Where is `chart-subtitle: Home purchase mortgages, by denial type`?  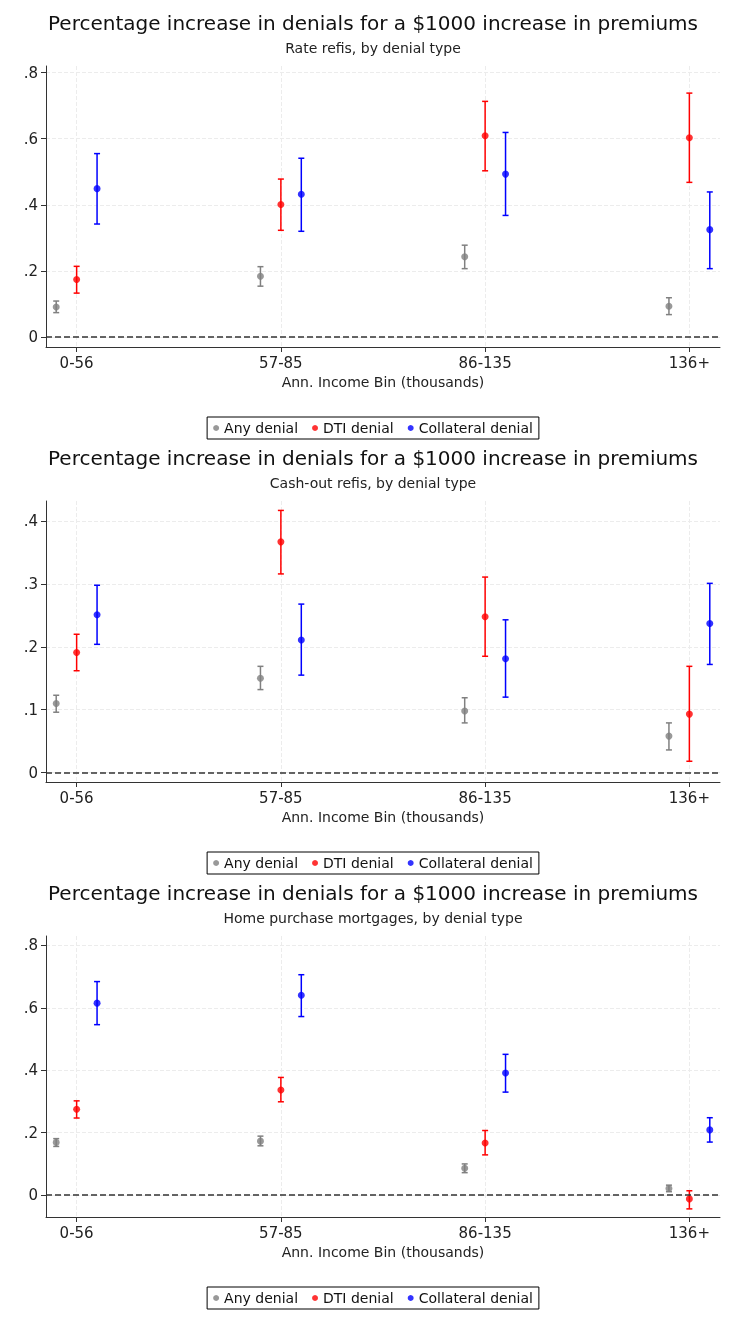 chart-subtitle: Home purchase mortgages, by denial type is located at coordinates (373, 918).